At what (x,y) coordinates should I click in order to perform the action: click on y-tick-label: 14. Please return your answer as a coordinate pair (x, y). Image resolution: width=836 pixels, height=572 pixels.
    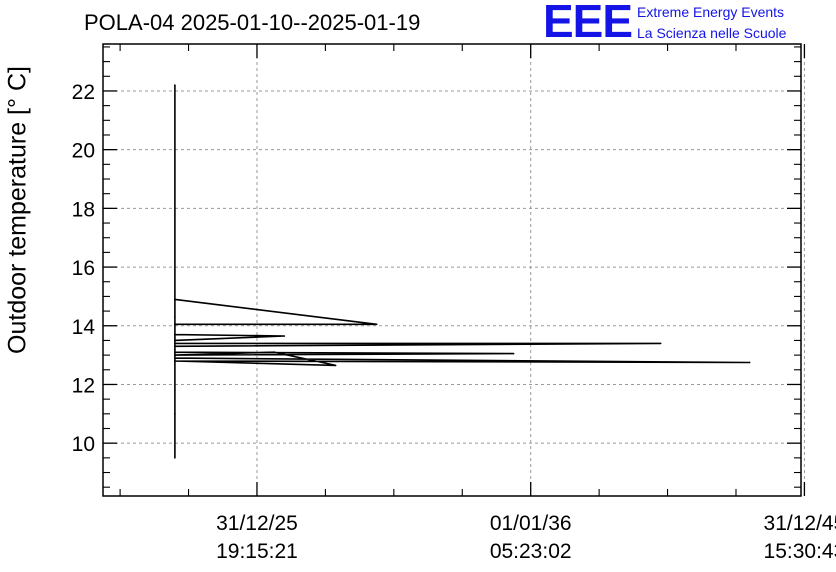
    Looking at the image, I should click on (84, 327).